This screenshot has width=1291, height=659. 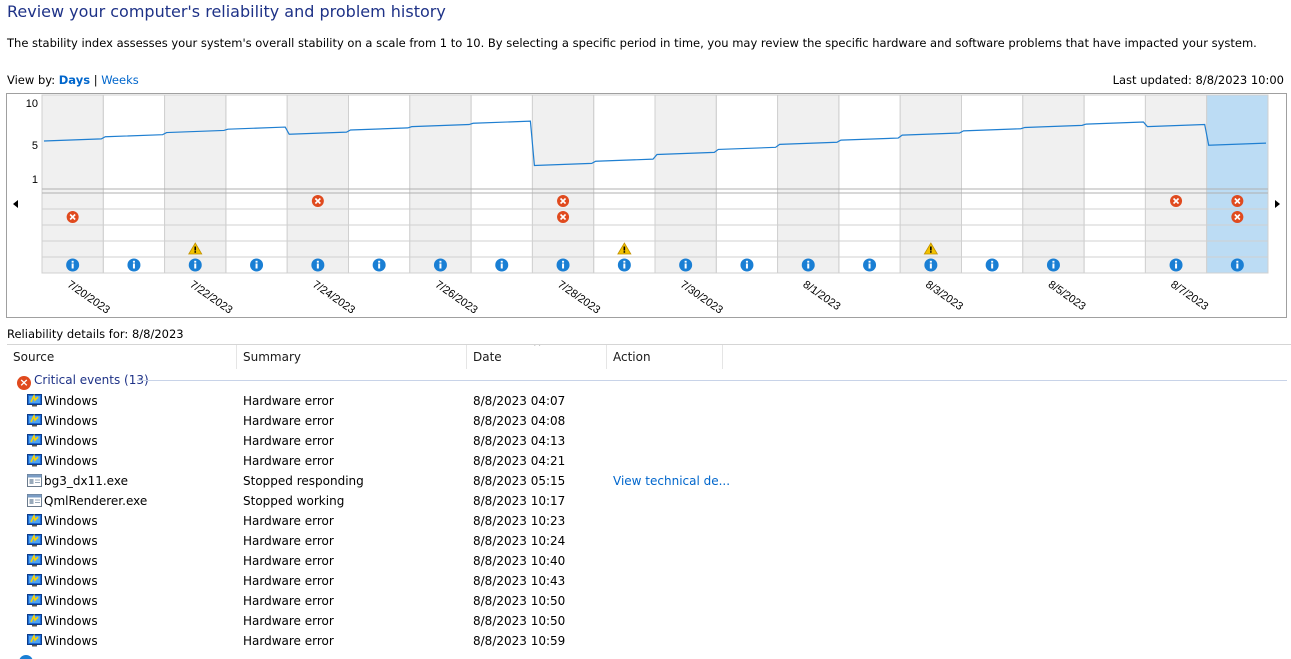 I want to click on row-summary: Stopped working, so click(x=294, y=501).